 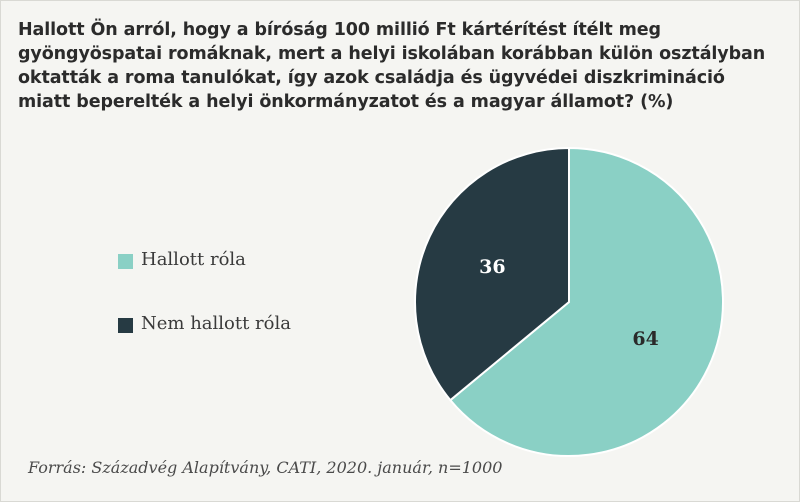 I want to click on legend-swatch-nem-hallott, so click(x=125, y=325).